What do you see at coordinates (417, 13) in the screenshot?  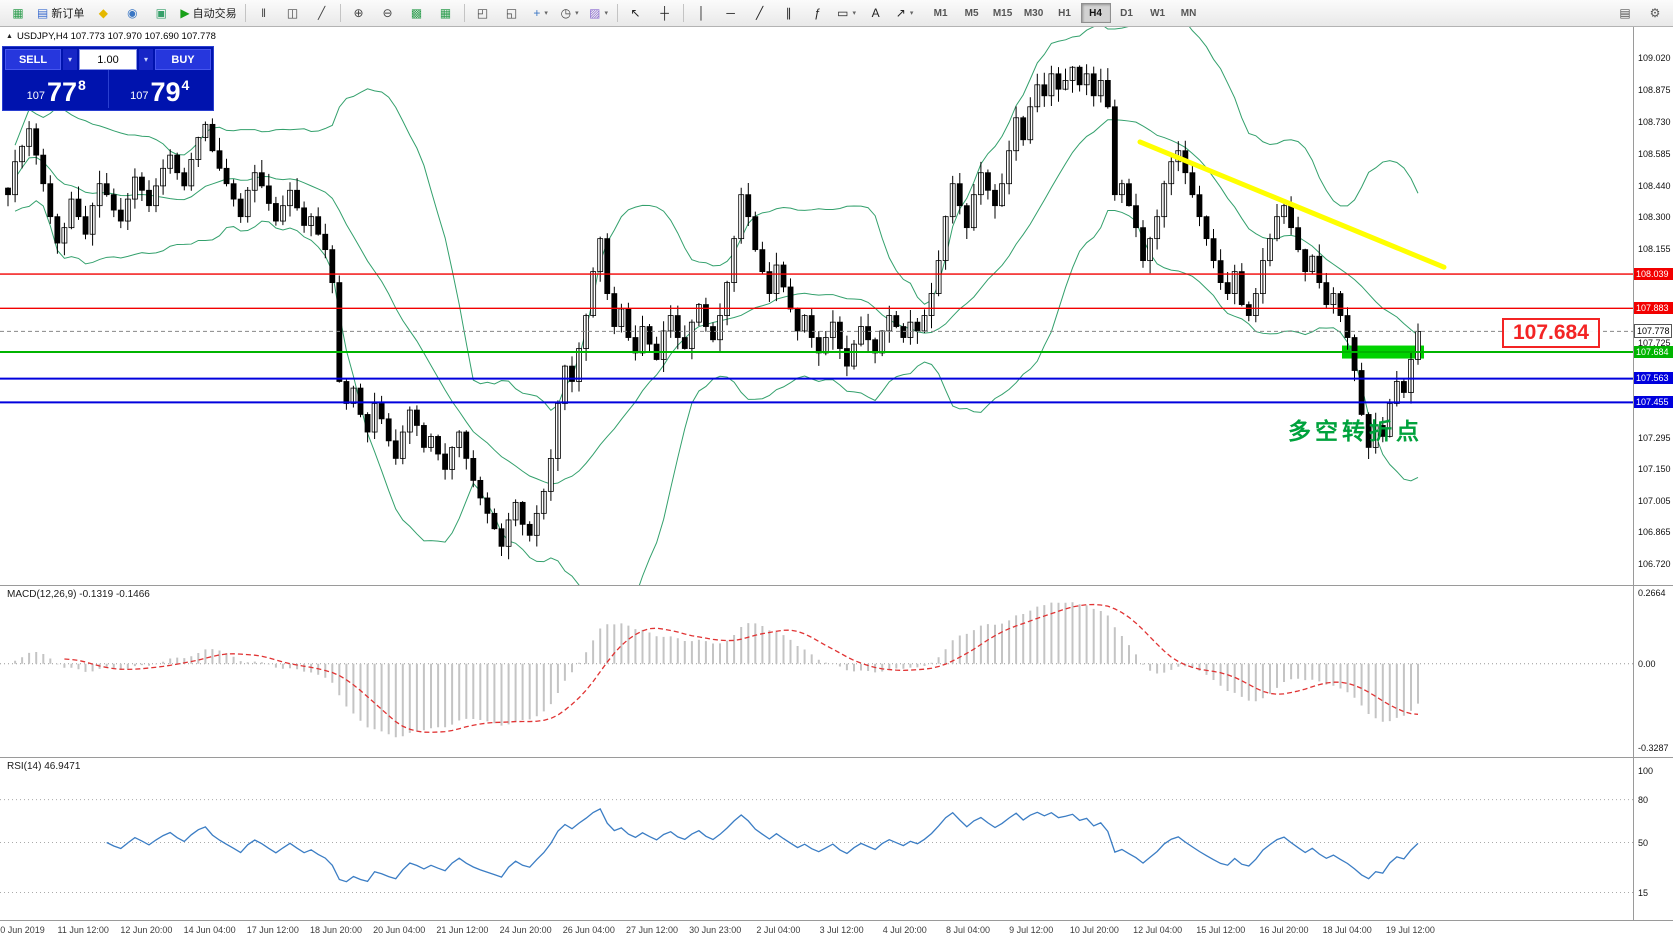 I see `auto-scroll-icon: ▩` at bounding box center [417, 13].